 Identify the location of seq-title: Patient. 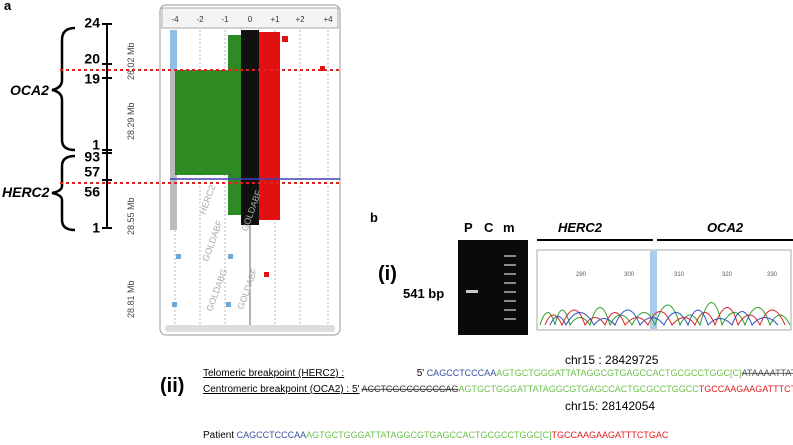
(218, 435).